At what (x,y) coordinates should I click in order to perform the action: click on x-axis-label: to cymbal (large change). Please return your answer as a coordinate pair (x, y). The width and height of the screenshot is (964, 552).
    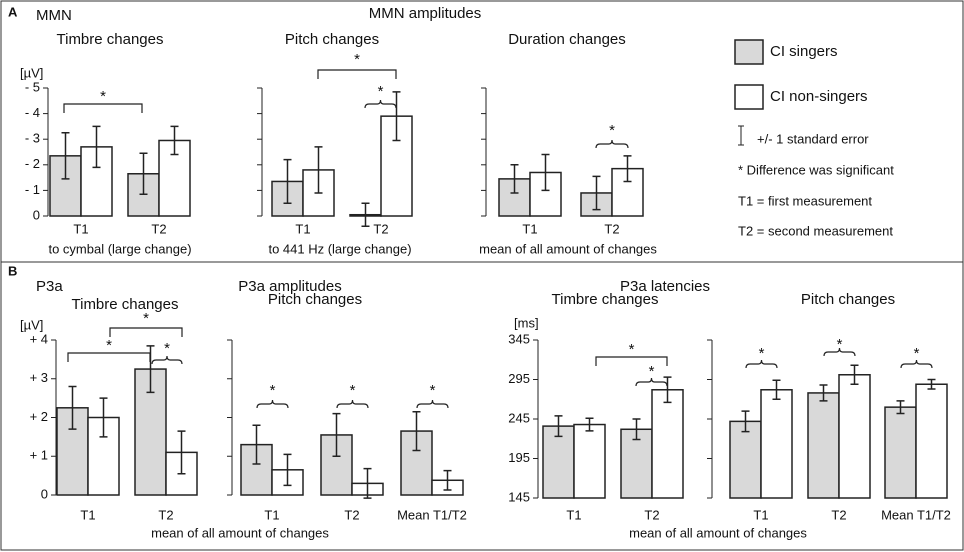
    Looking at the image, I should click on (119, 248).